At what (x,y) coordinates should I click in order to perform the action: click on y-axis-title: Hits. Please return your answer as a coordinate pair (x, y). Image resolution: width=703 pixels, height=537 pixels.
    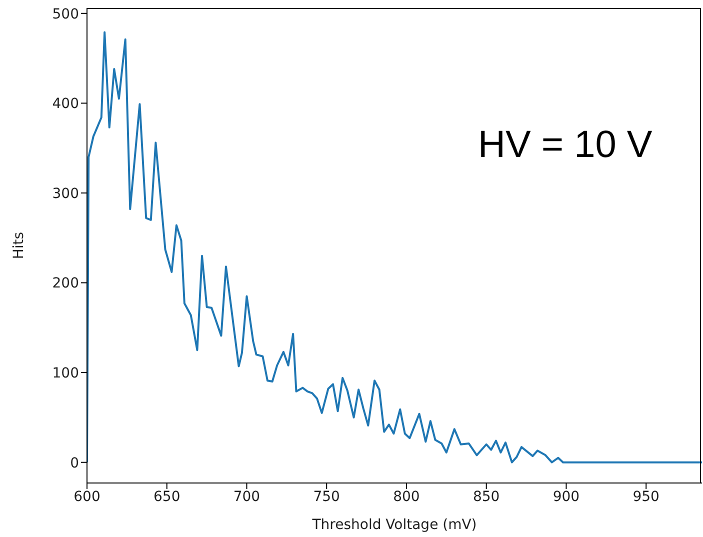
    Looking at the image, I should click on (18, 246).